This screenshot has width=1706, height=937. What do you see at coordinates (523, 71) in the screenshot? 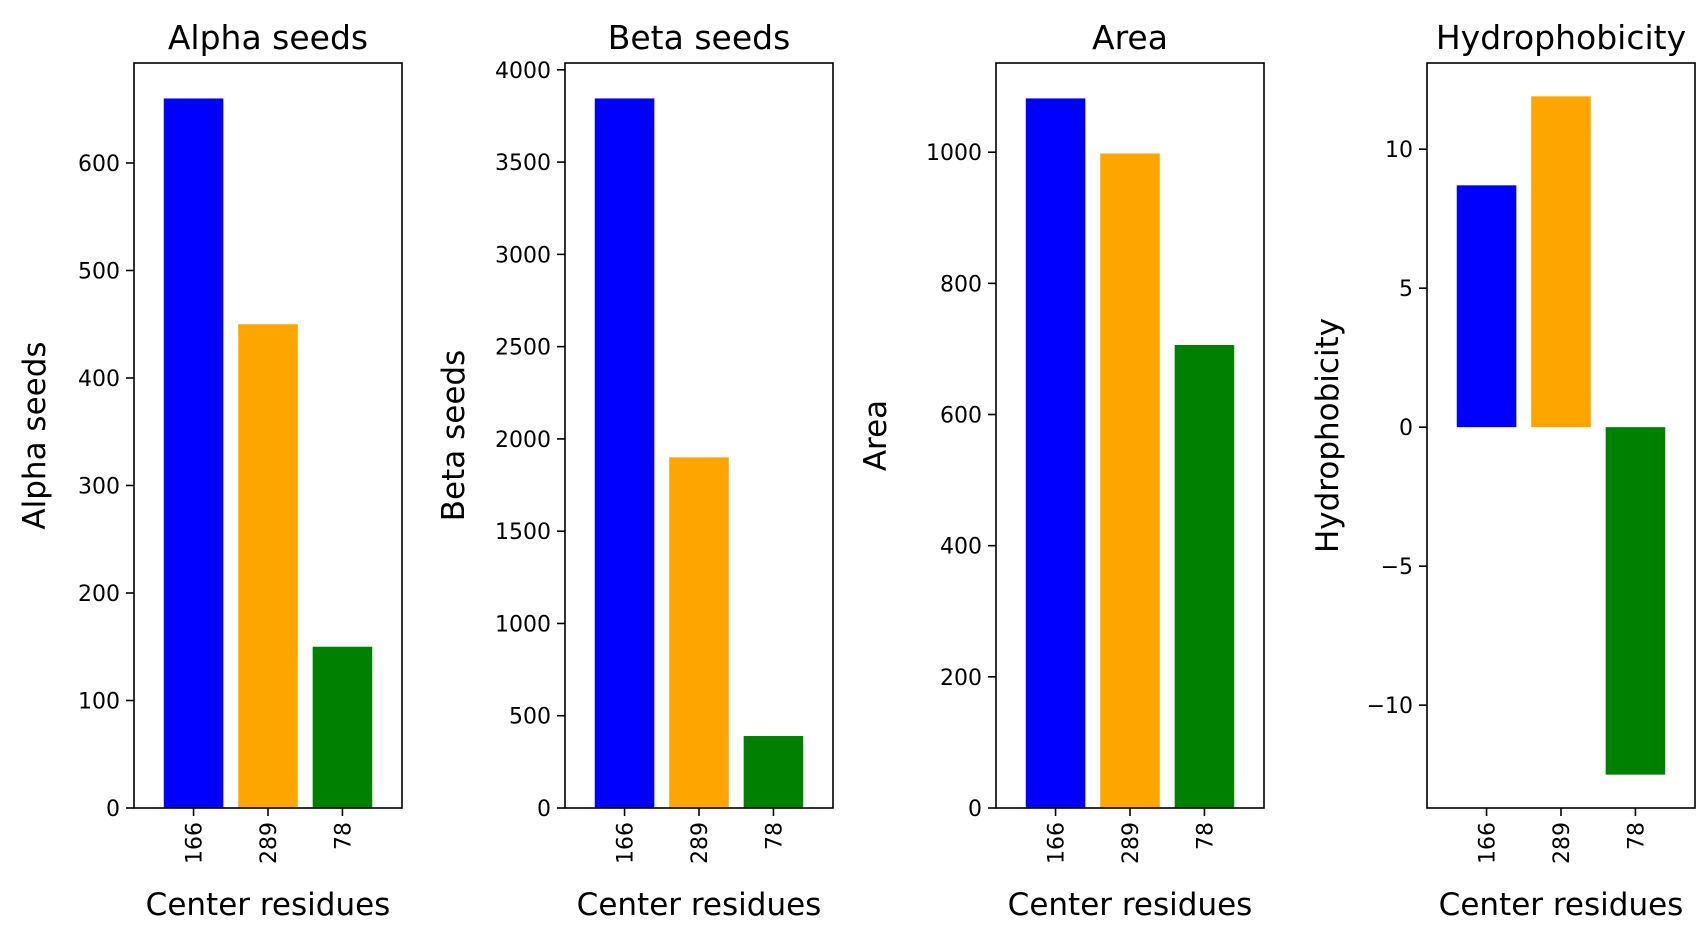
I see `y-tick-label: 4000` at bounding box center [523, 71].